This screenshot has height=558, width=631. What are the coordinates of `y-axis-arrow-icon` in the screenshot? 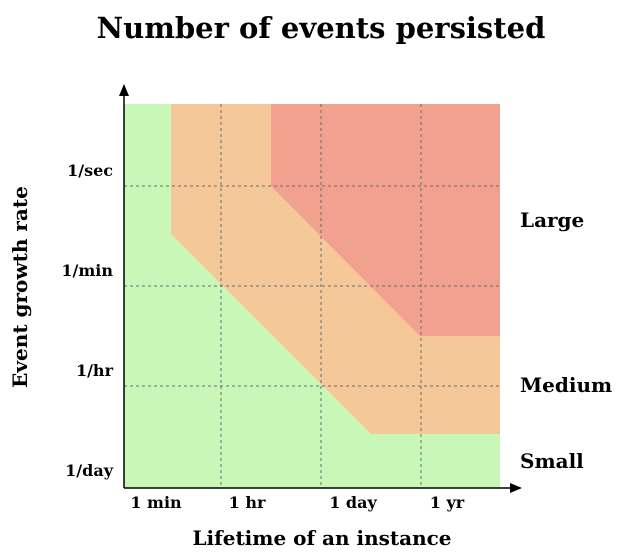 It's located at (124, 90).